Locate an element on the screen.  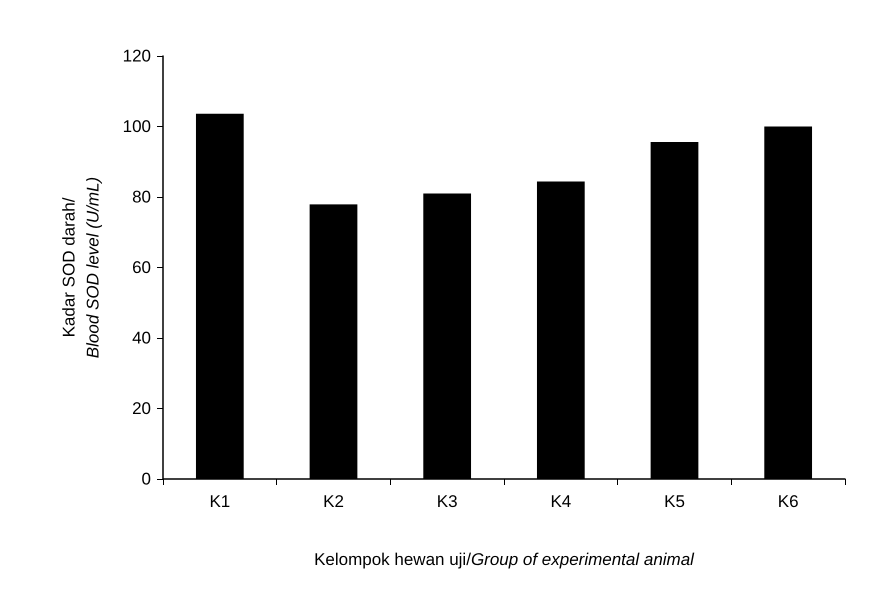
y-axis-title: Kadar SOD darah/Blood SOD level (U/mL) is located at coordinates (81, 267).